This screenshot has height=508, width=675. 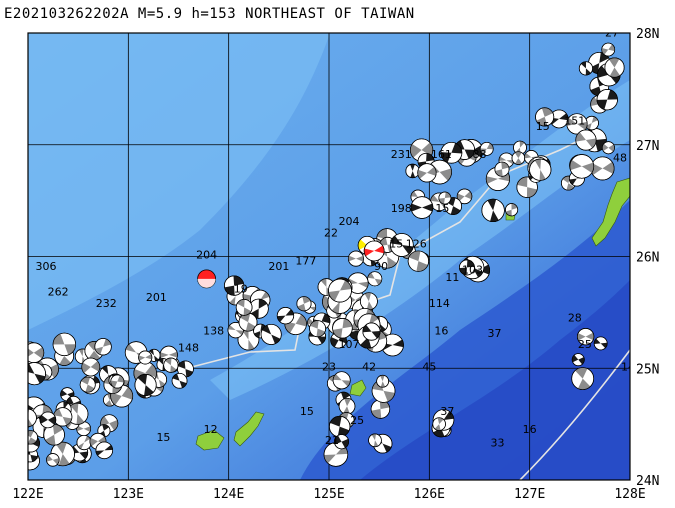 What do you see at coordinates (647, 258) in the screenshot?
I see `y-tick-label: 26N` at bounding box center [647, 258].